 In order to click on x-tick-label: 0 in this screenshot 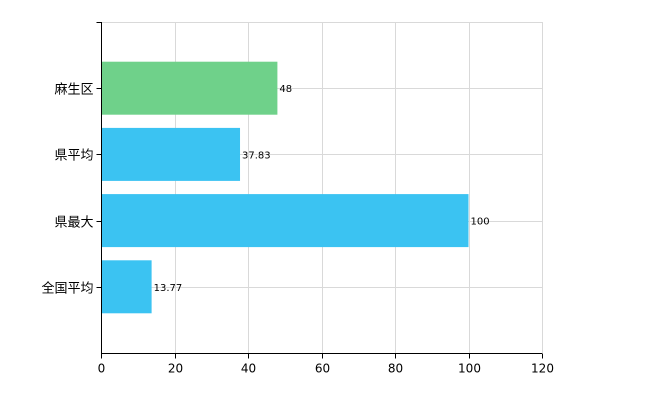, I will do `click(102, 369)`.